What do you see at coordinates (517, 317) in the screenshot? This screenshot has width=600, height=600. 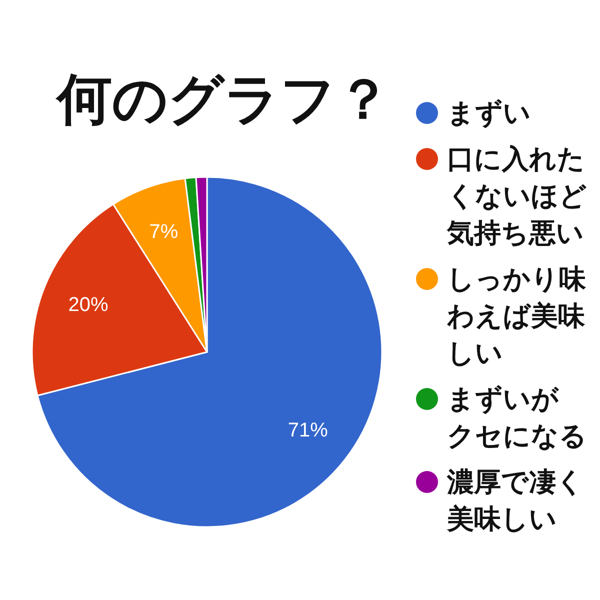 I see `legend-label: しっかり味わえば美味しい` at bounding box center [517, 317].